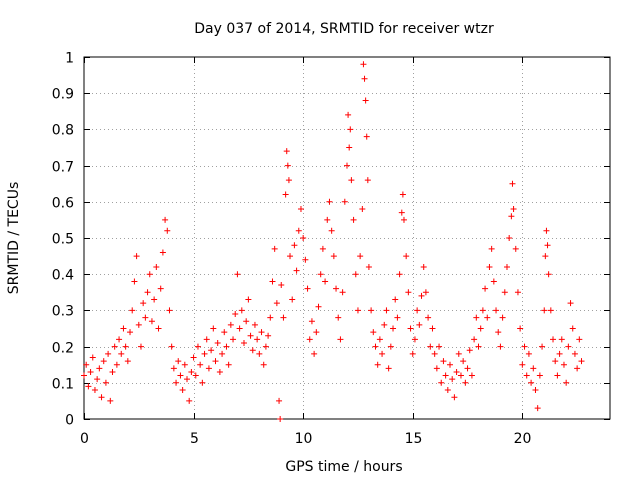  Describe the element at coordinates (63, 168) in the screenshot. I see `y-tick-label: 0.7` at that location.